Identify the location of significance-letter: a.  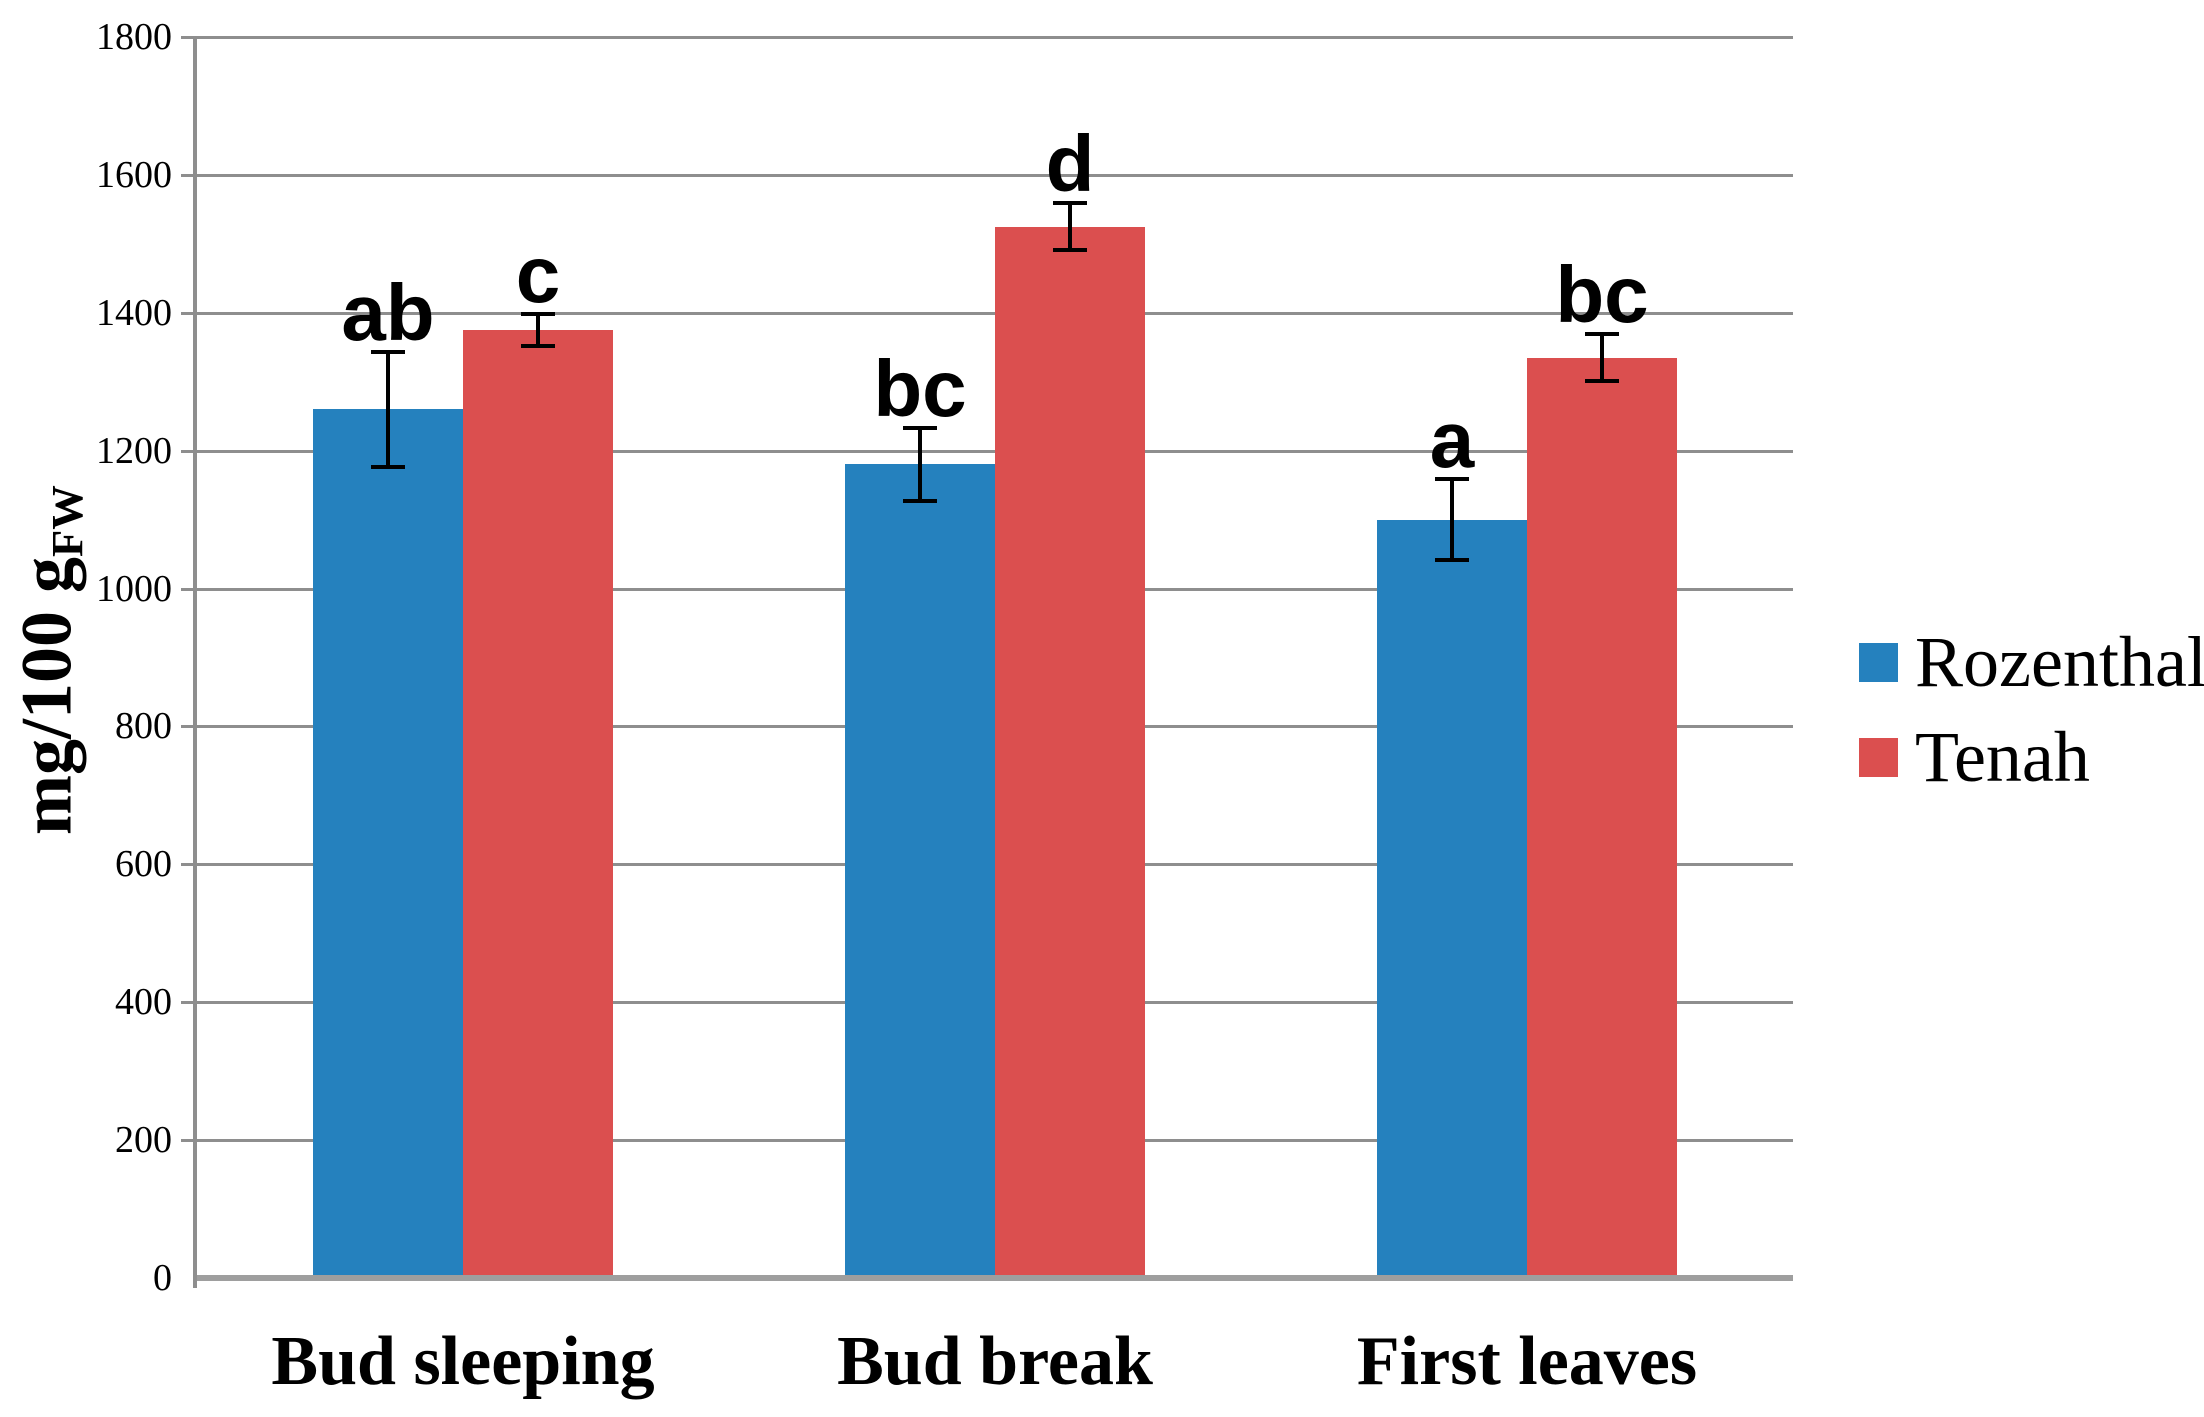
(1452, 440).